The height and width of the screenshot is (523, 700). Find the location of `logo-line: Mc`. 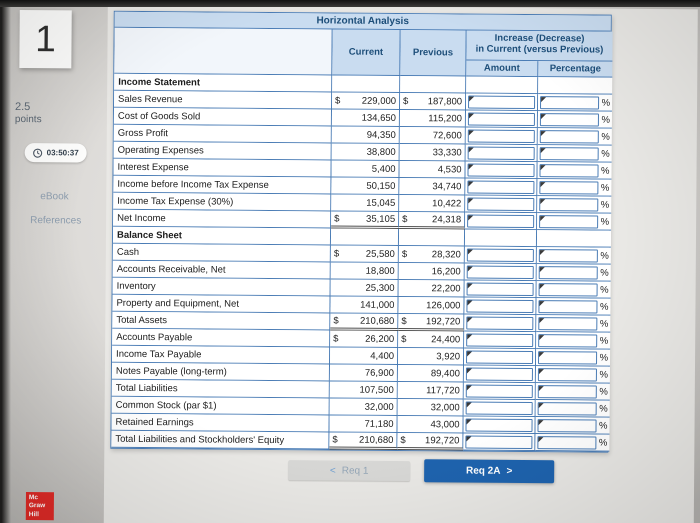

logo-line: Mc is located at coordinates (33, 498).